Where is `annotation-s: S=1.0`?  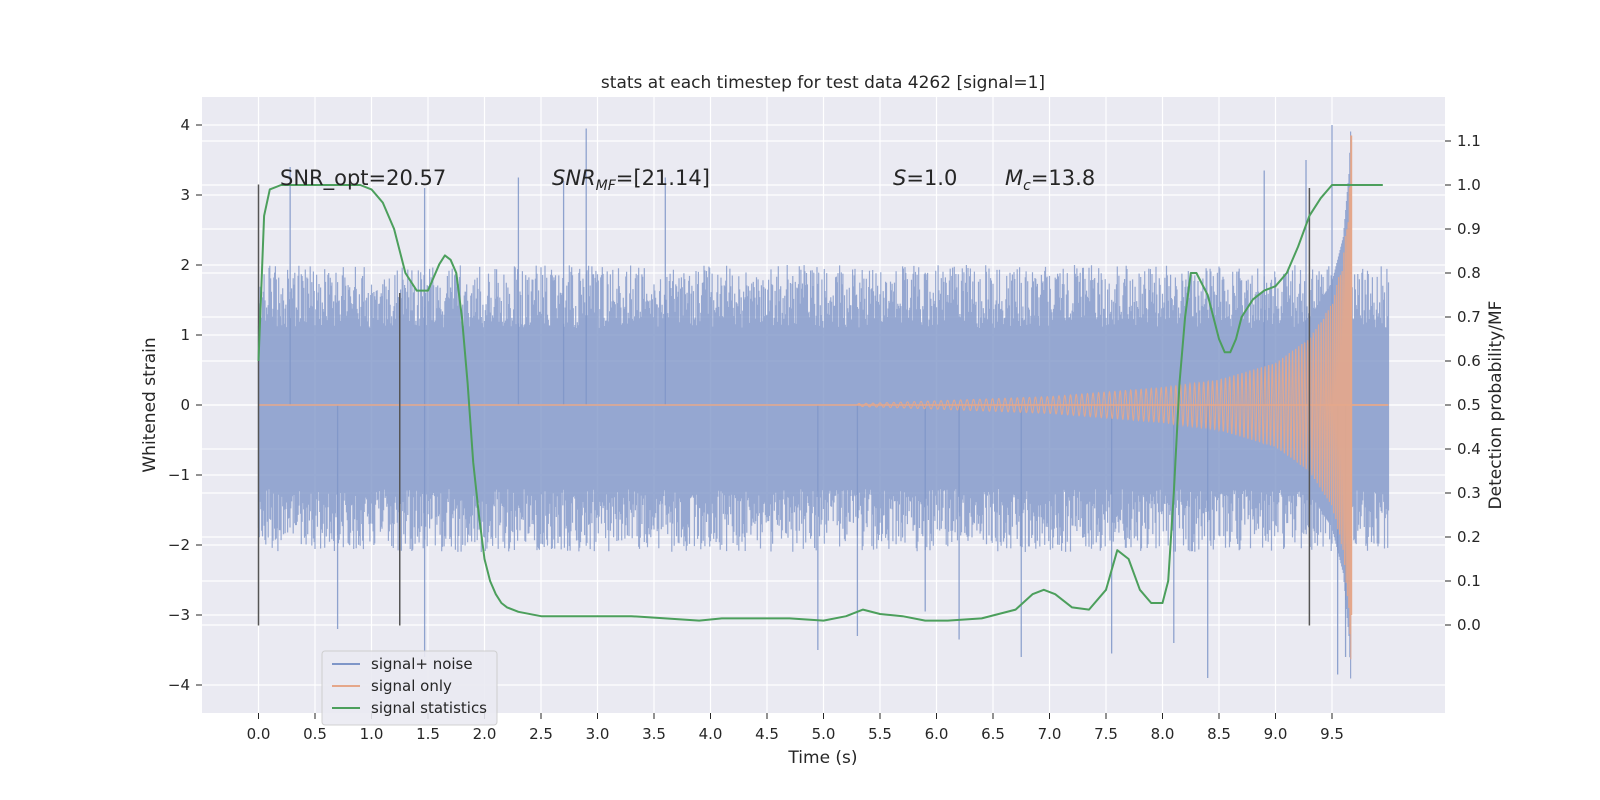 annotation-s: S=1.0 is located at coordinates (925, 178).